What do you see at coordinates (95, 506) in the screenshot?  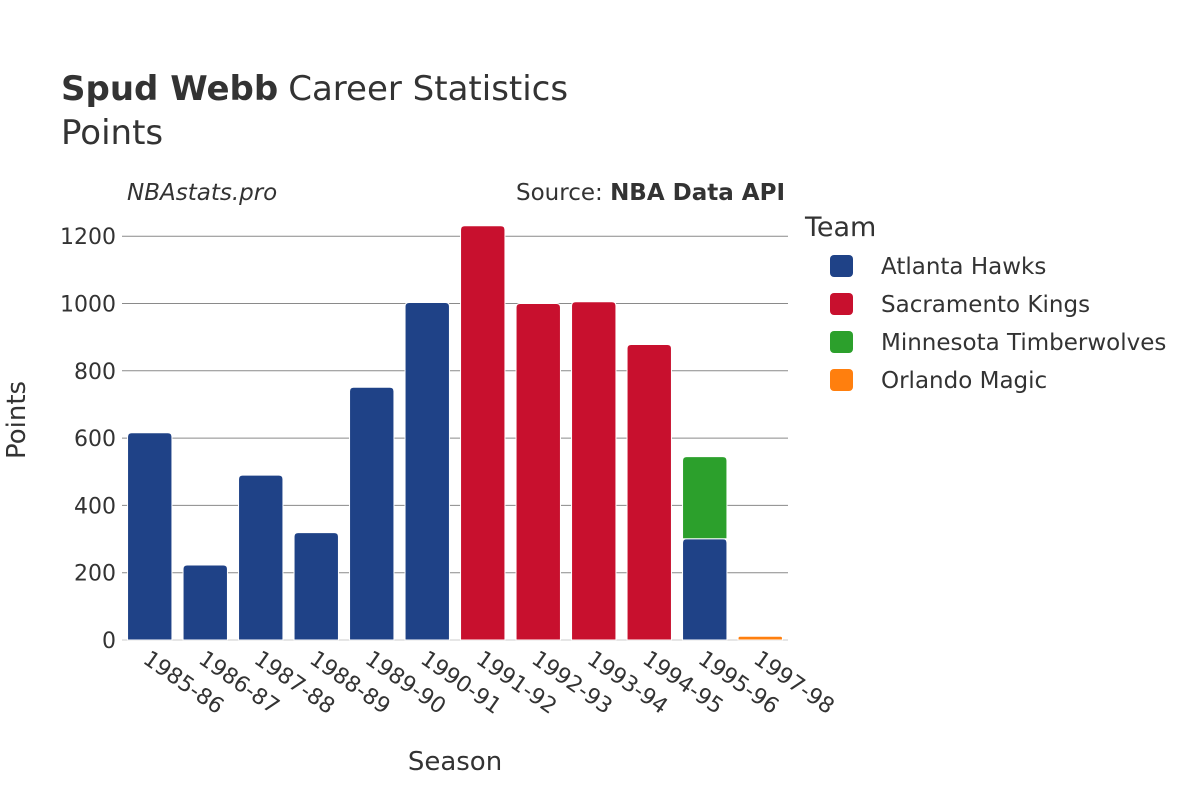 I see `y-tick-label: 400` at bounding box center [95, 506].